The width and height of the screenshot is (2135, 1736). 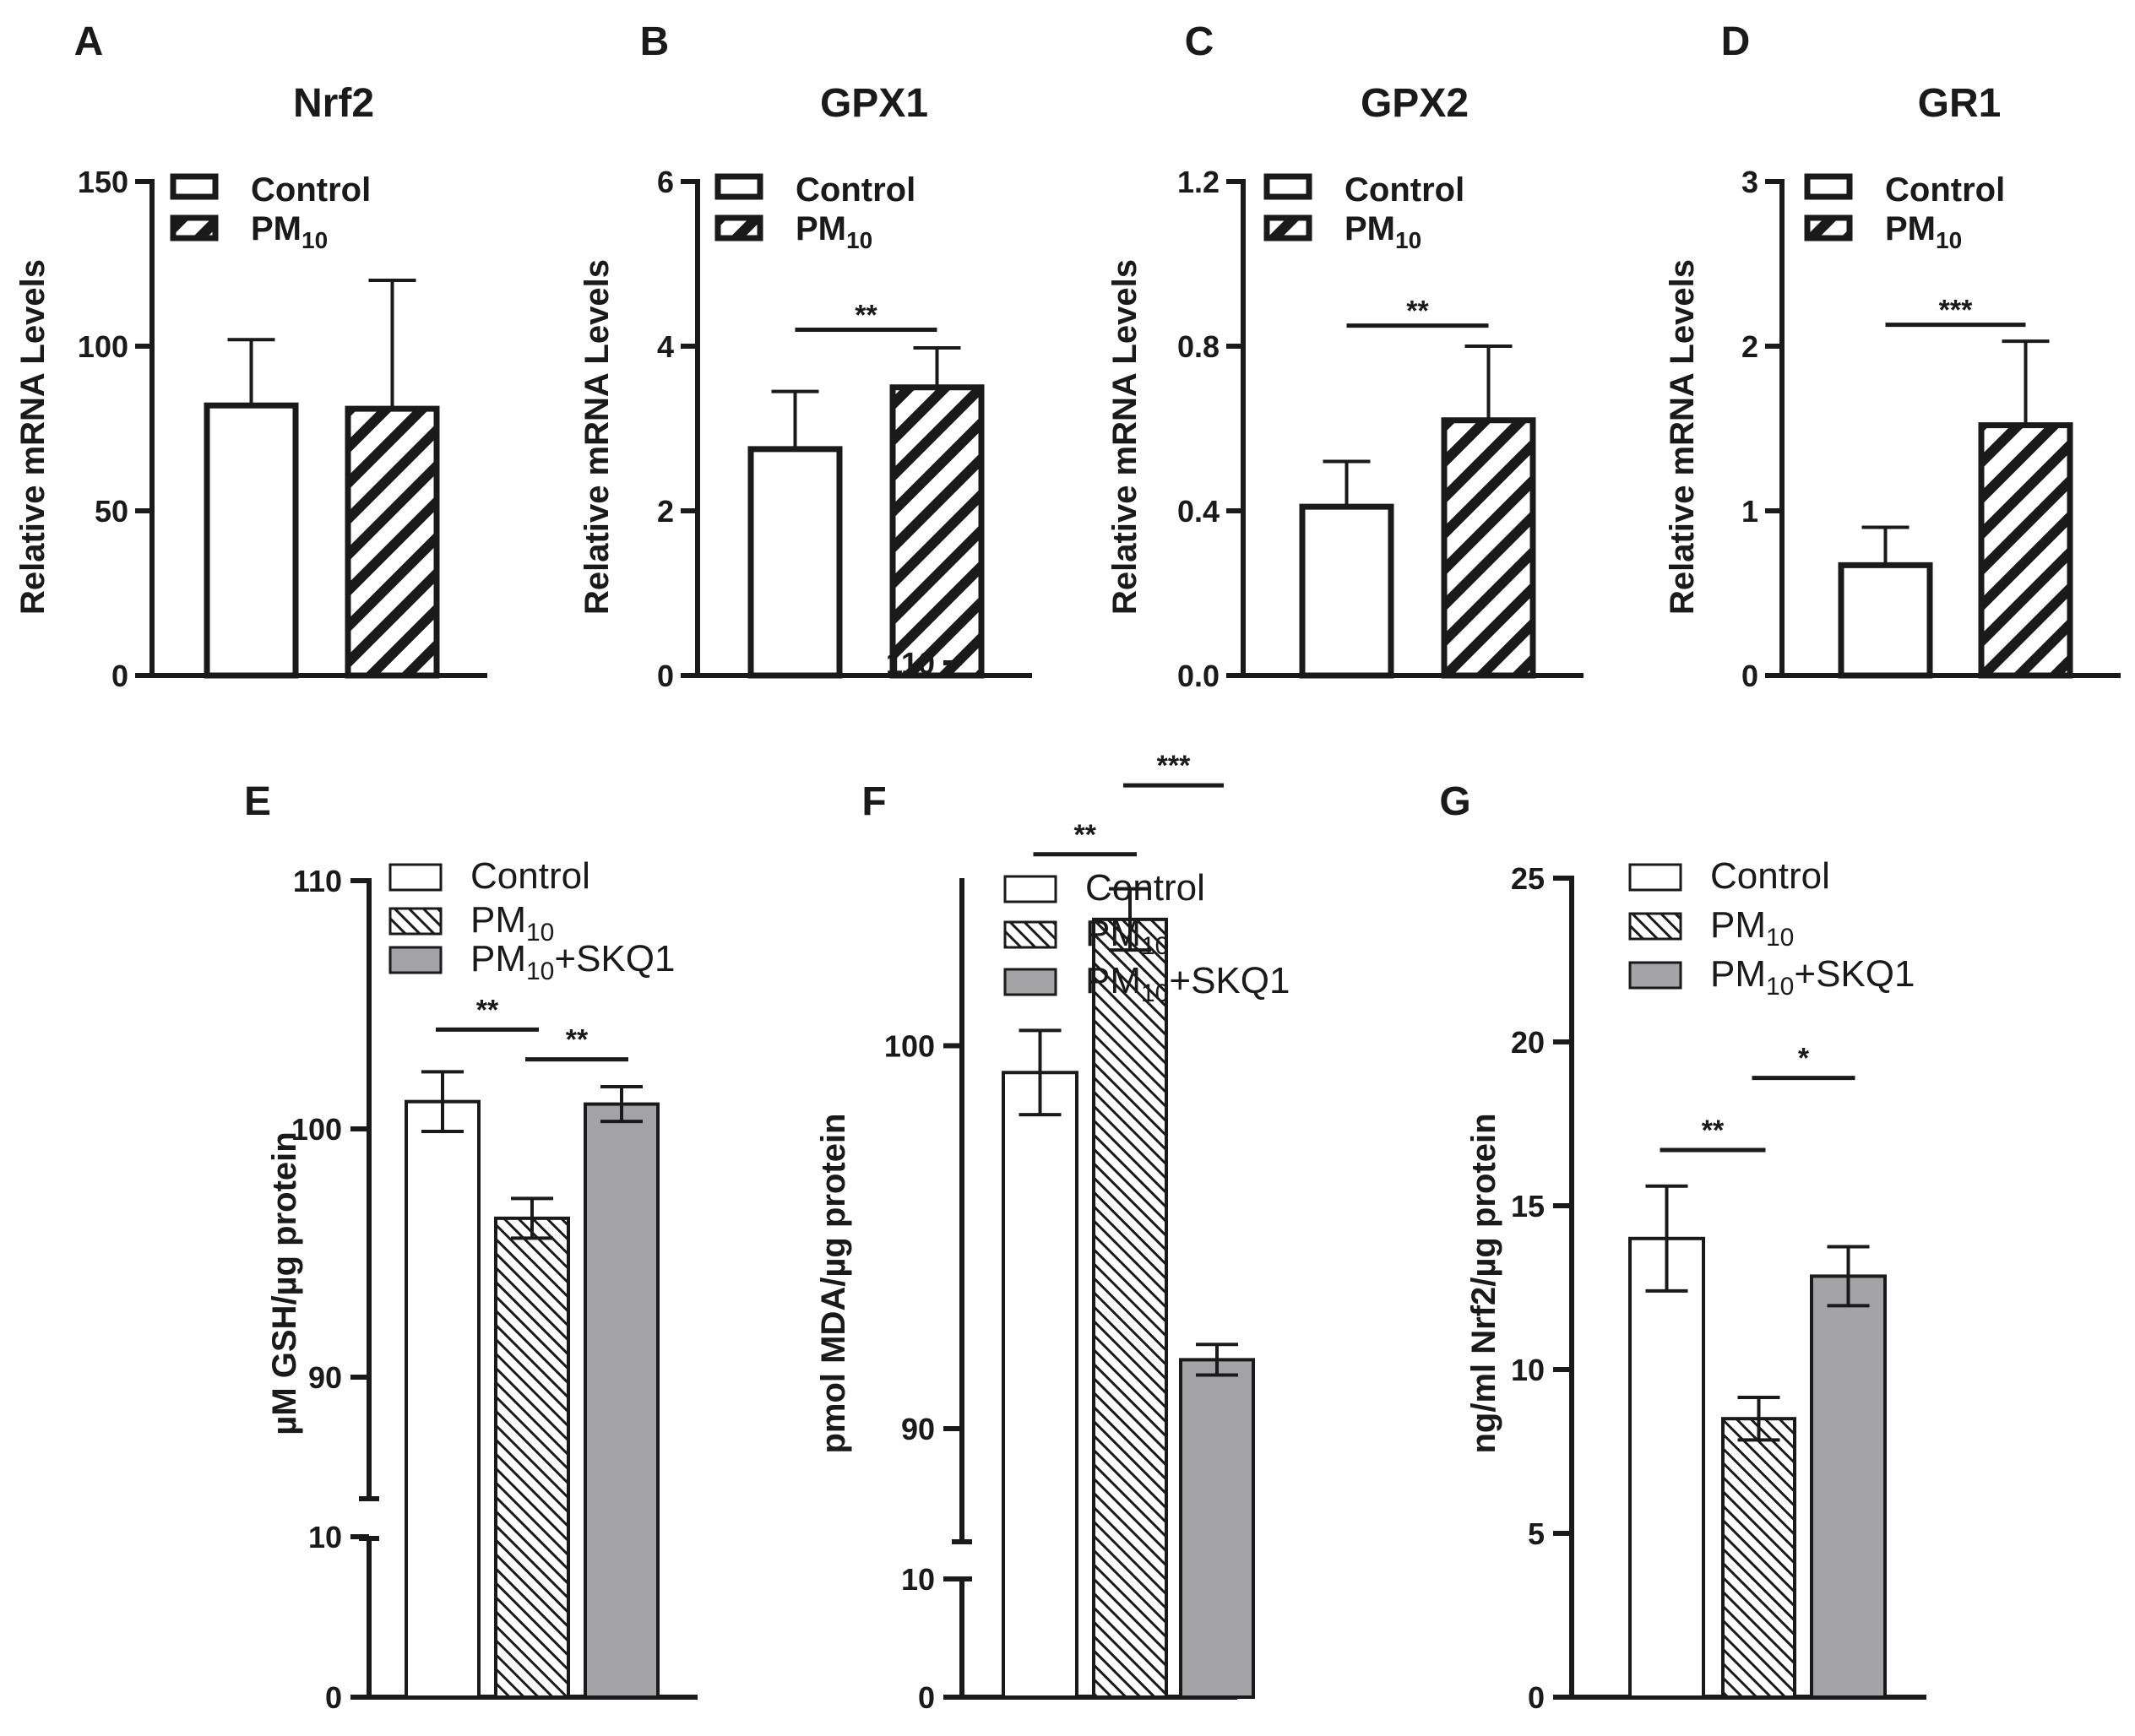 What do you see at coordinates (1749, 512) in the screenshot?
I see `y-tick-label: 1` at bounding box center [1749, 512].